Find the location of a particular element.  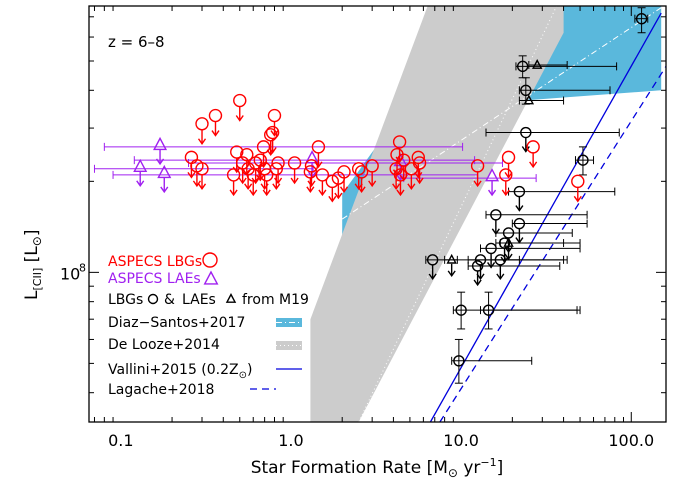

aspecs-lbg-limit-0-head is located at coordinates (191, 175).